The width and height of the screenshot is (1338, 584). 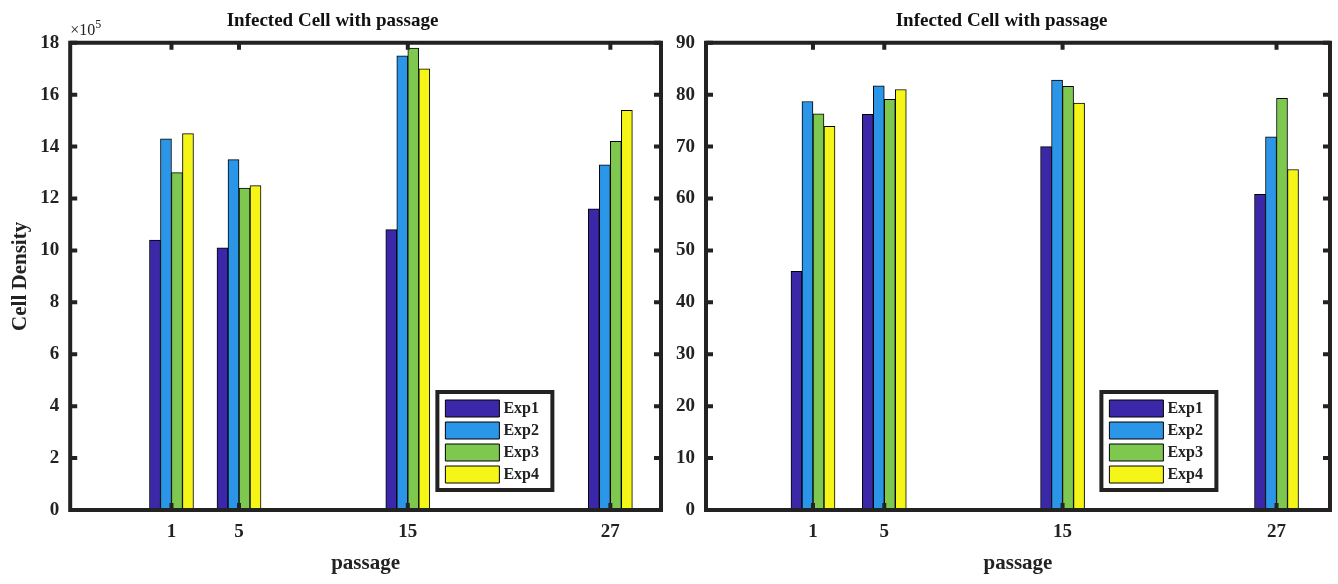 I want to click on y-tick-label: 80, so click(x=685, y=93).